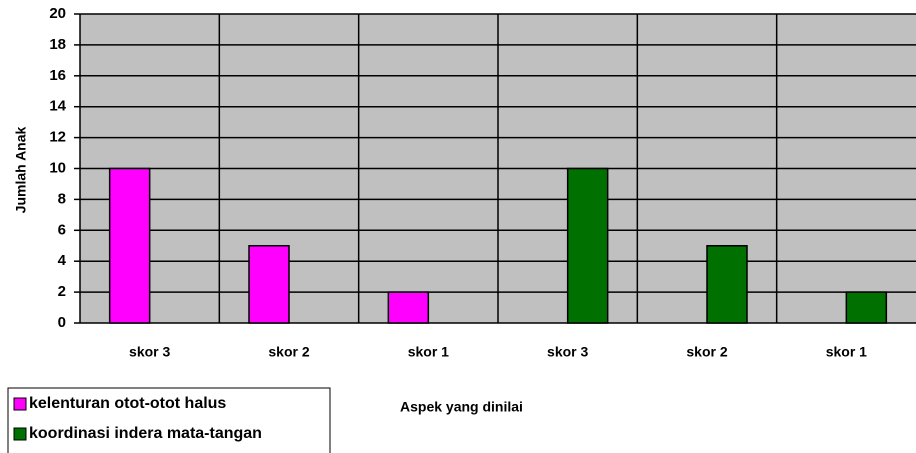  I want to click on y-tick-label: 4, so click(62, 260).